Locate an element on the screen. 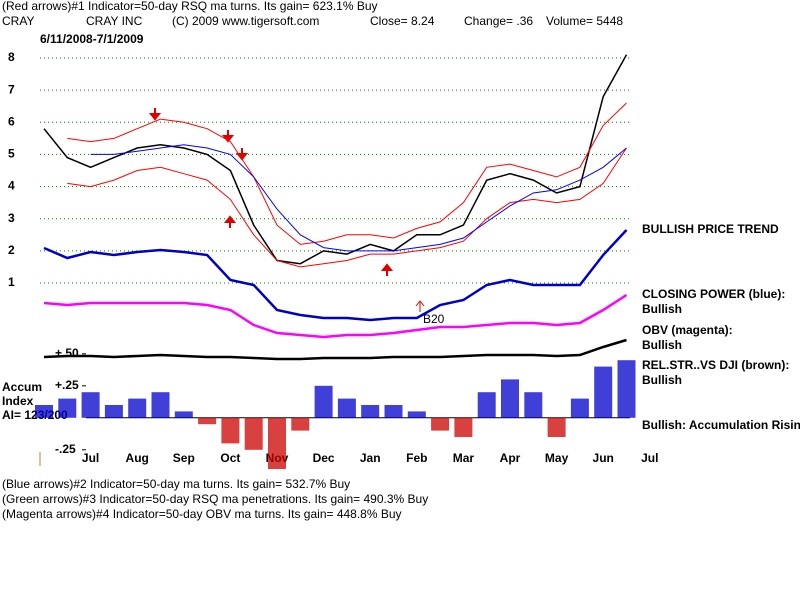 This screenshot has height=600, width=800. label: Bullish: Accumulation Rising is located at coordinates (721, 425).